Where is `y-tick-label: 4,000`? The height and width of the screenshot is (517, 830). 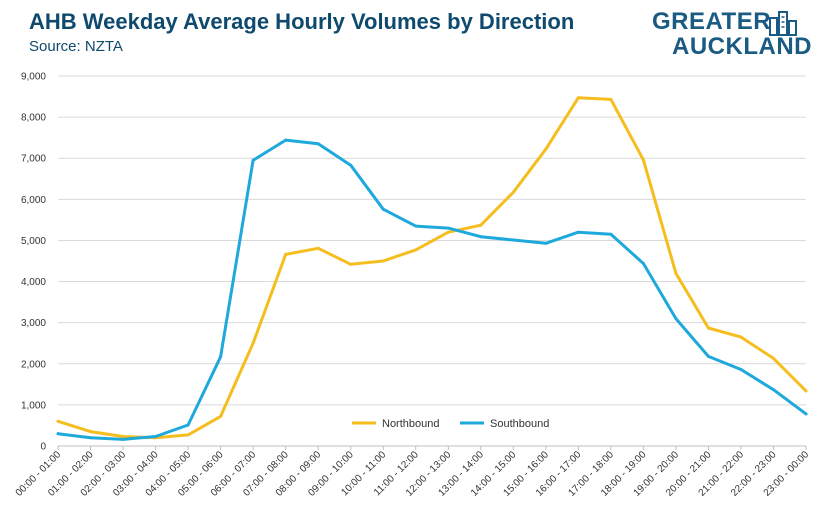
y-tick-label: 4,000 is located at coordinates (33, 282).